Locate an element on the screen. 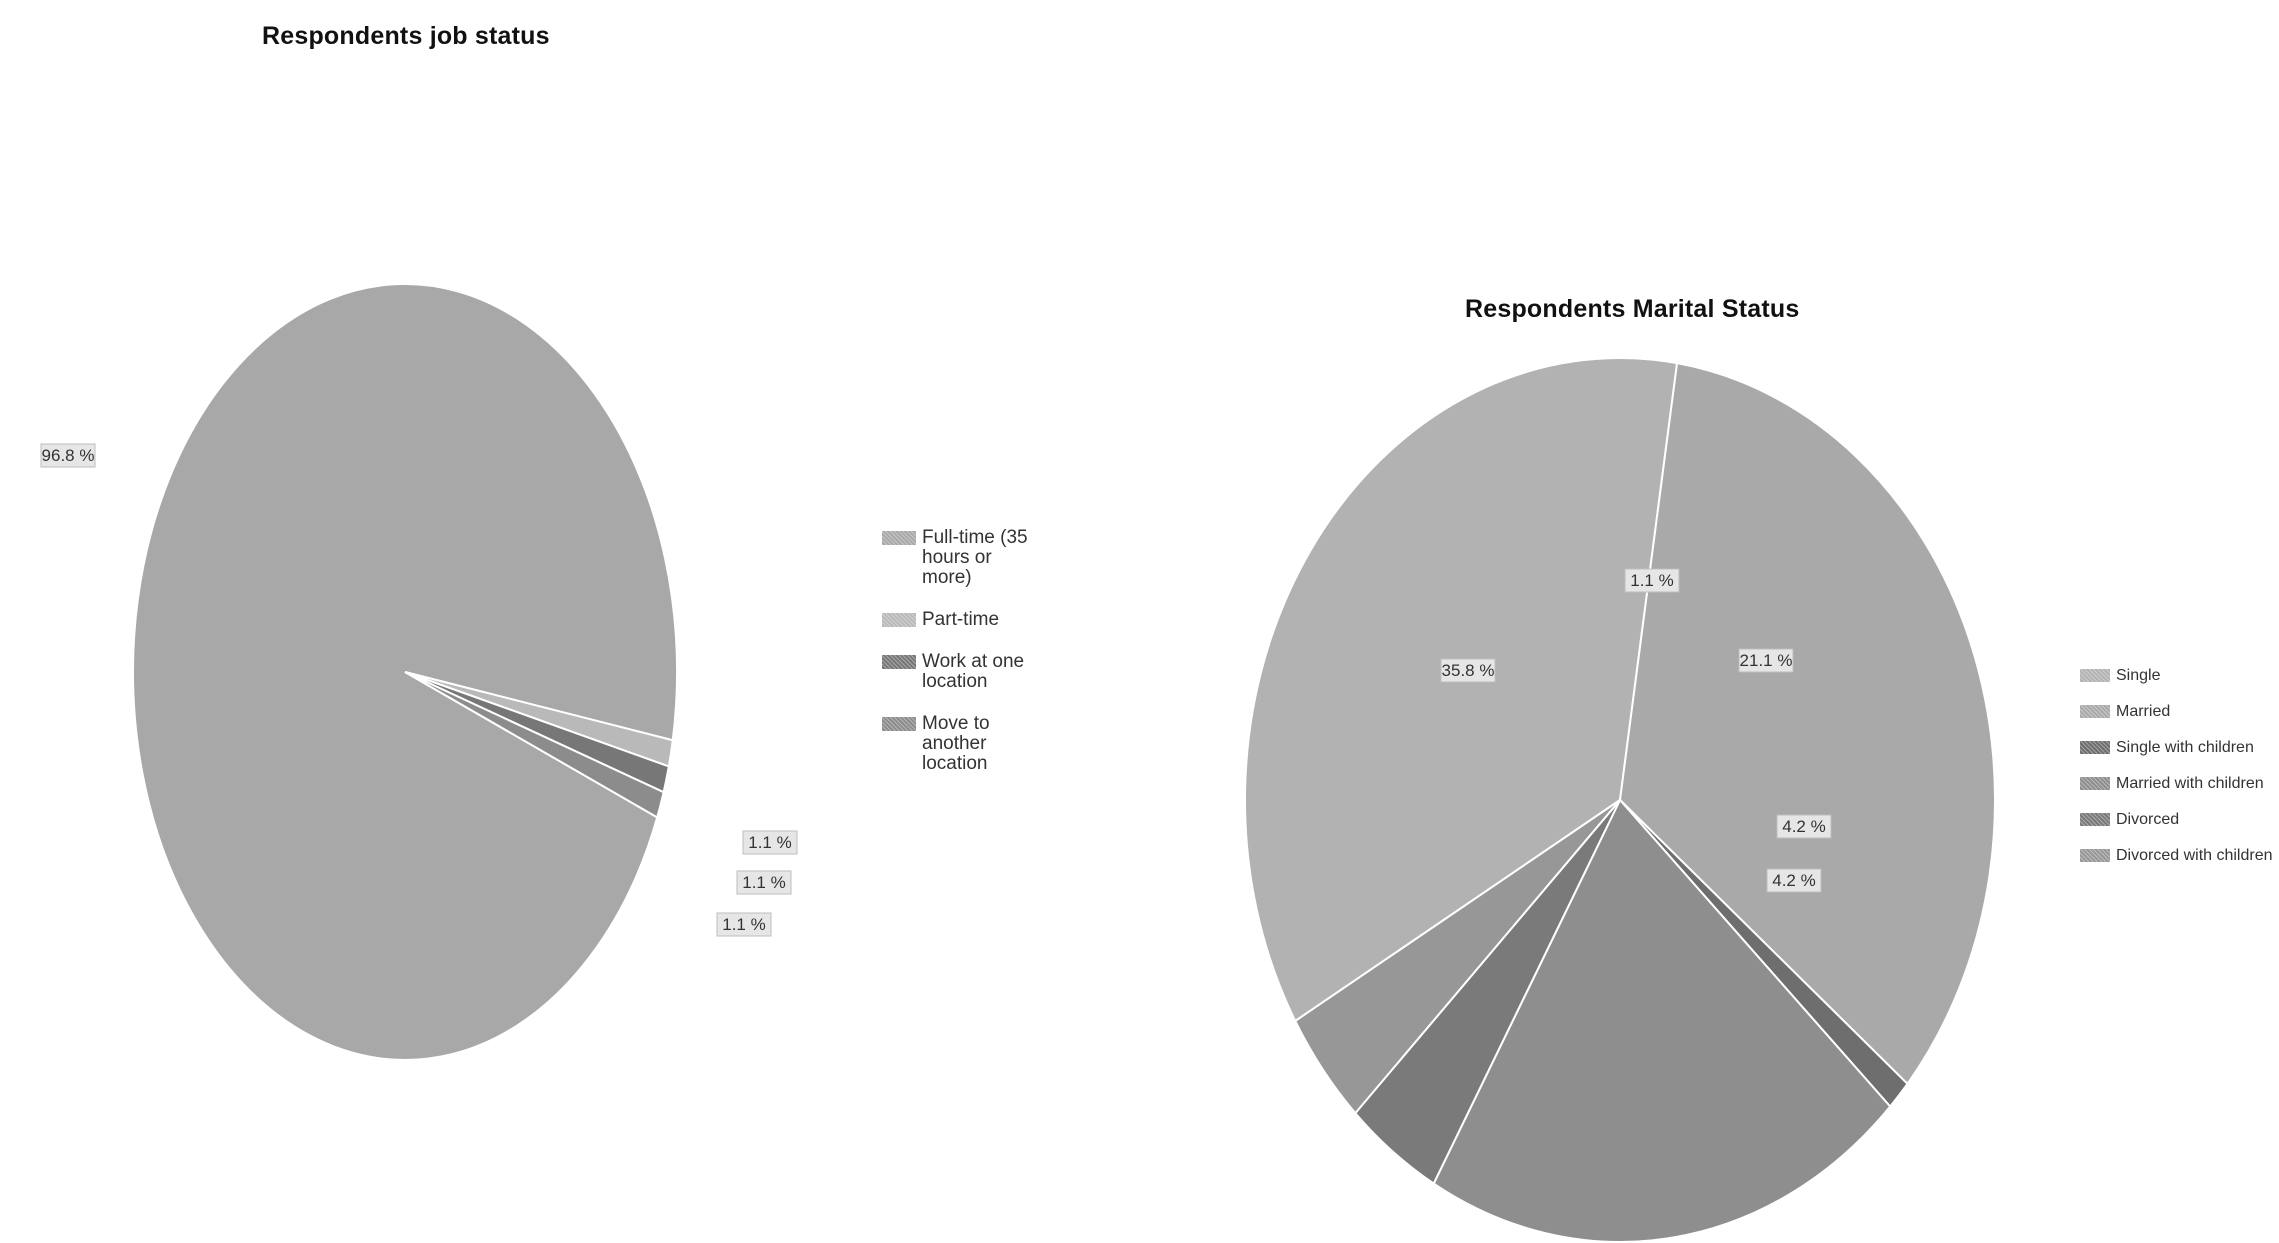 This screenshot has width=2279, height=1243. legend-item-divorced: Divorced is located at coordinates (2176, 829).